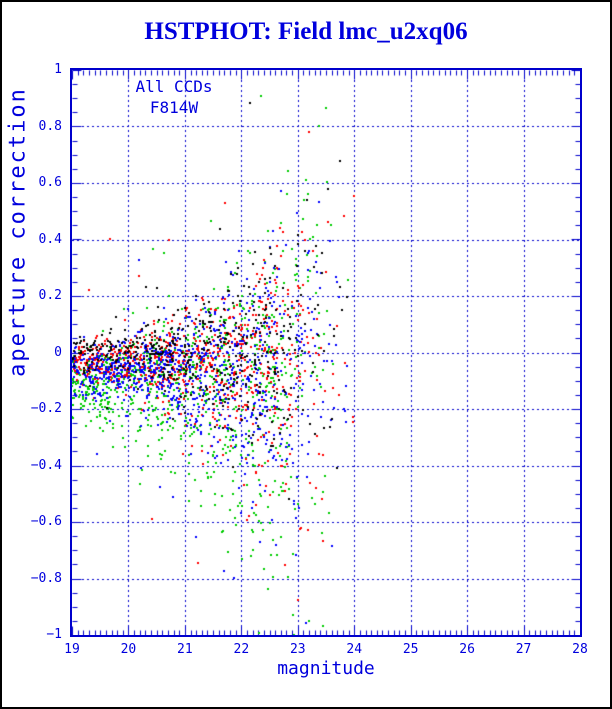  What do you see at coordinates (174, 86) in the screenshot?
I see `annotation-line-ccds: All CCDs` at bounding box center [174, 86].